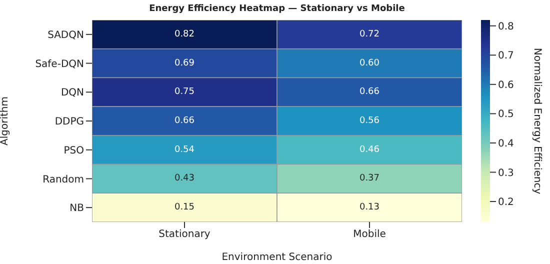 The width and height of the screenshot is (550, 264). Describe the element at coordinates (184, 63) in the screenshot. I see `data-label: 0.69` at that location.